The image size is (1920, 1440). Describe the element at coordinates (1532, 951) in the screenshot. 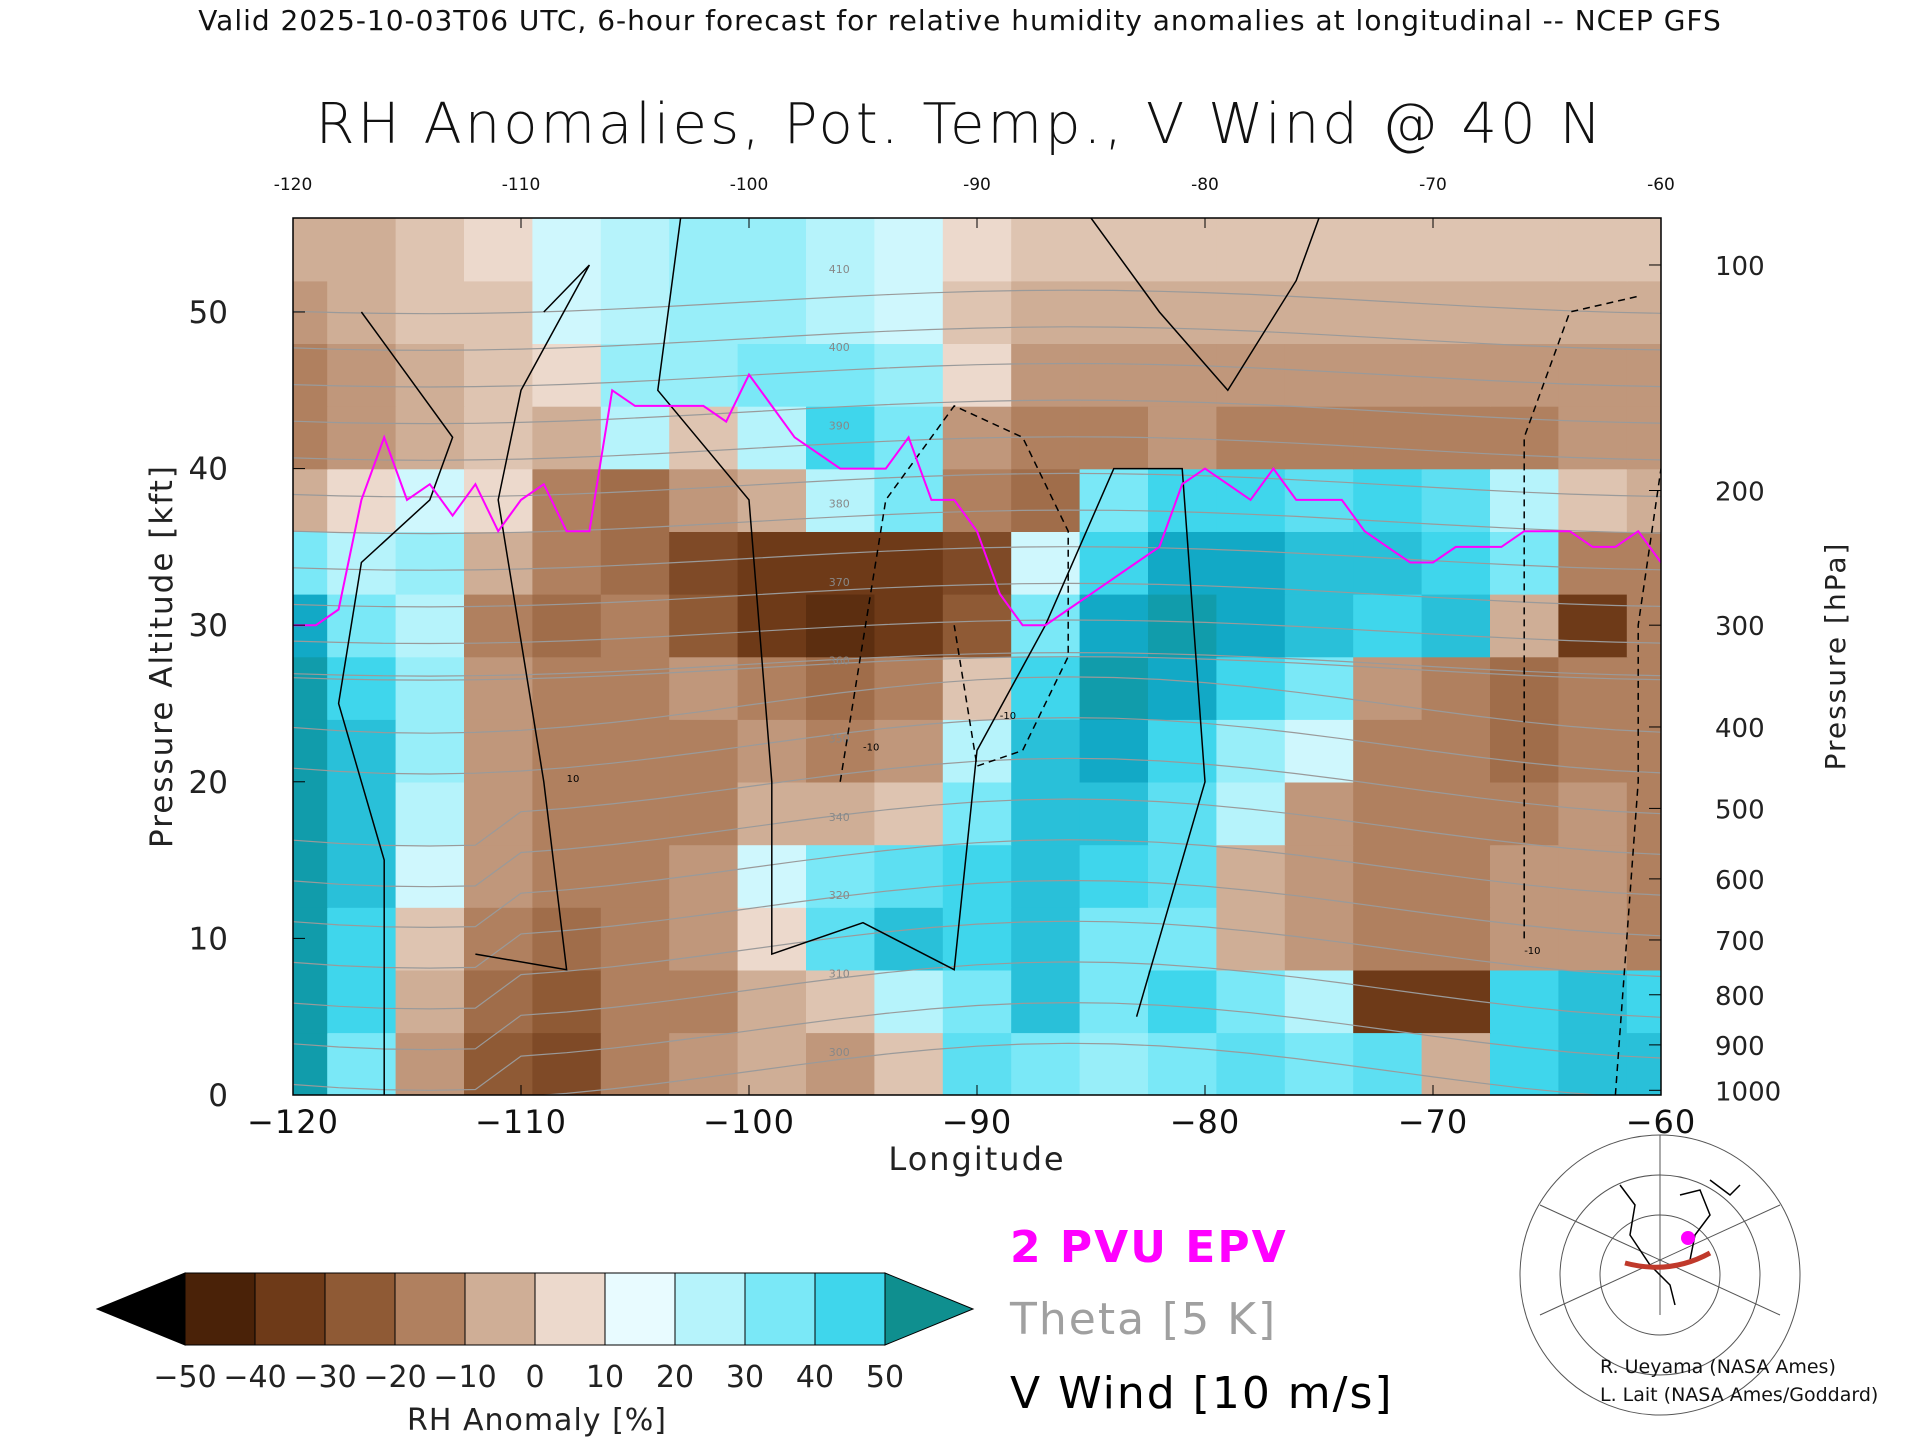

I see `v-wind-label: -10` at that location.